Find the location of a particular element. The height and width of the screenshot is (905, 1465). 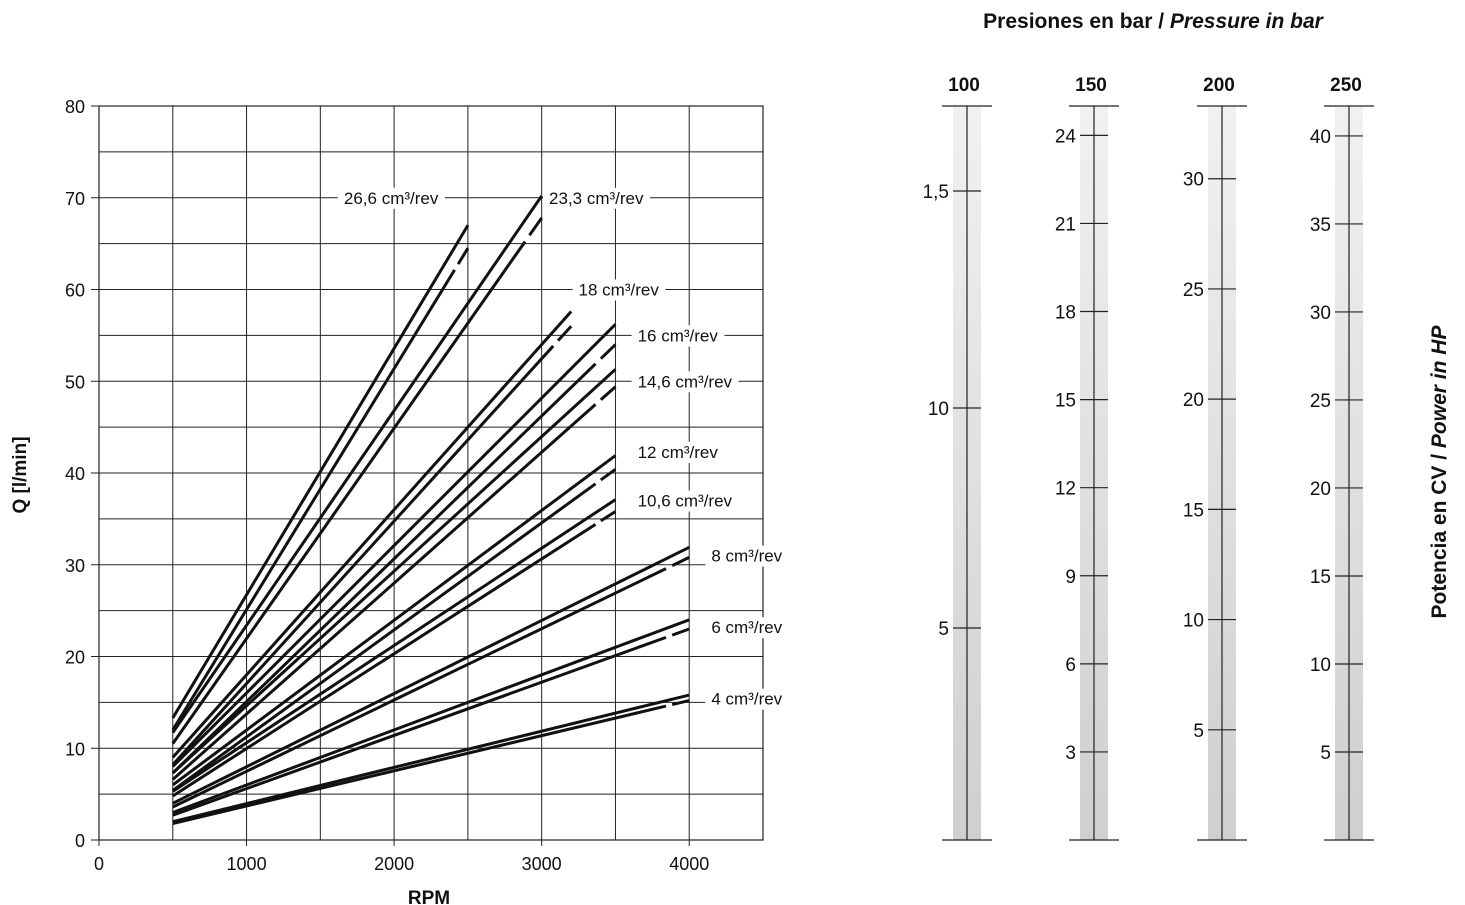

series-label: 6 cm³/rev is located at coordinates (746, 627).